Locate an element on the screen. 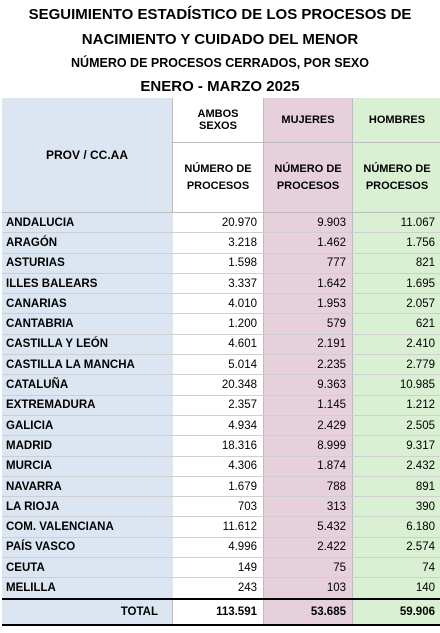 This screenshot has height=633, width=440. row-ambos: 4.306 is located at coordinates (218, 466).